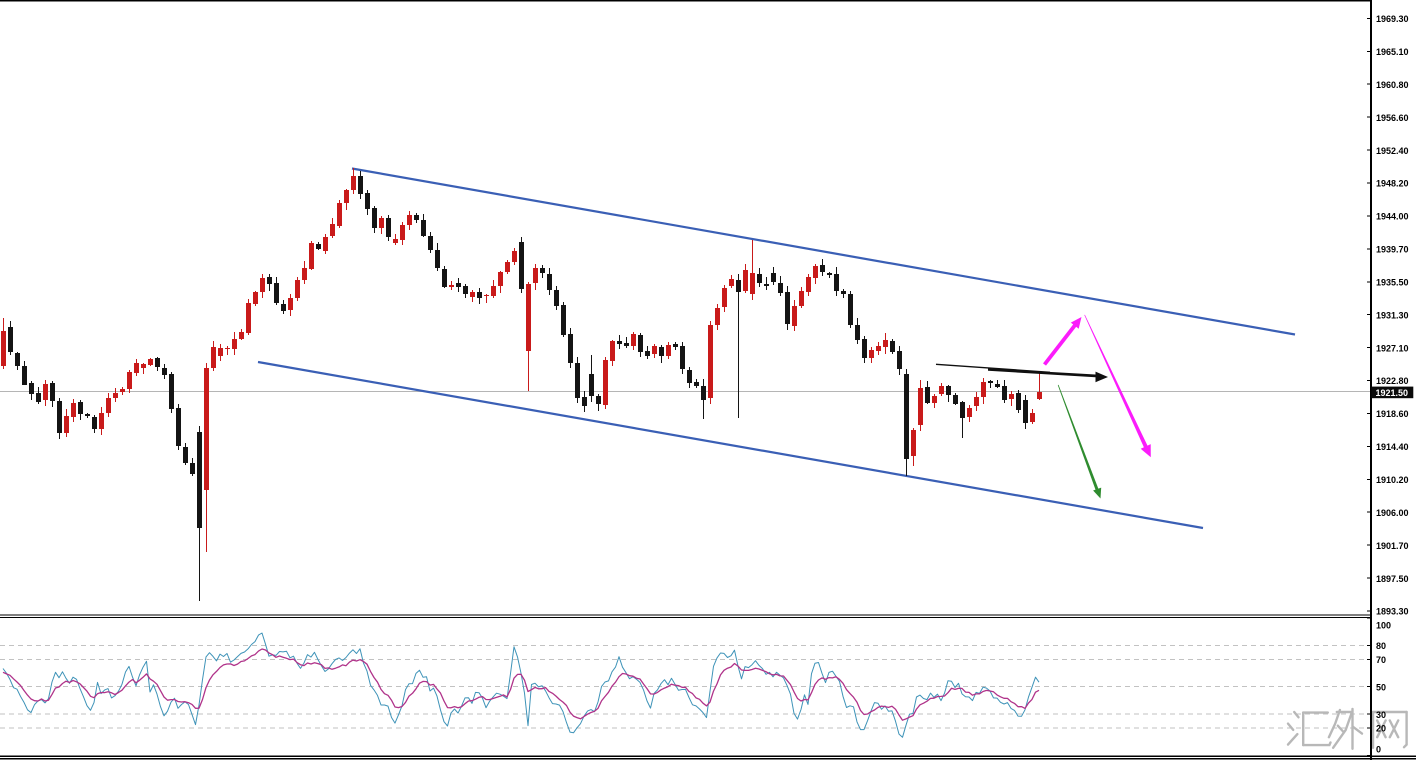  I want to click on svg-text: 1944.00, so click(1392, 217).